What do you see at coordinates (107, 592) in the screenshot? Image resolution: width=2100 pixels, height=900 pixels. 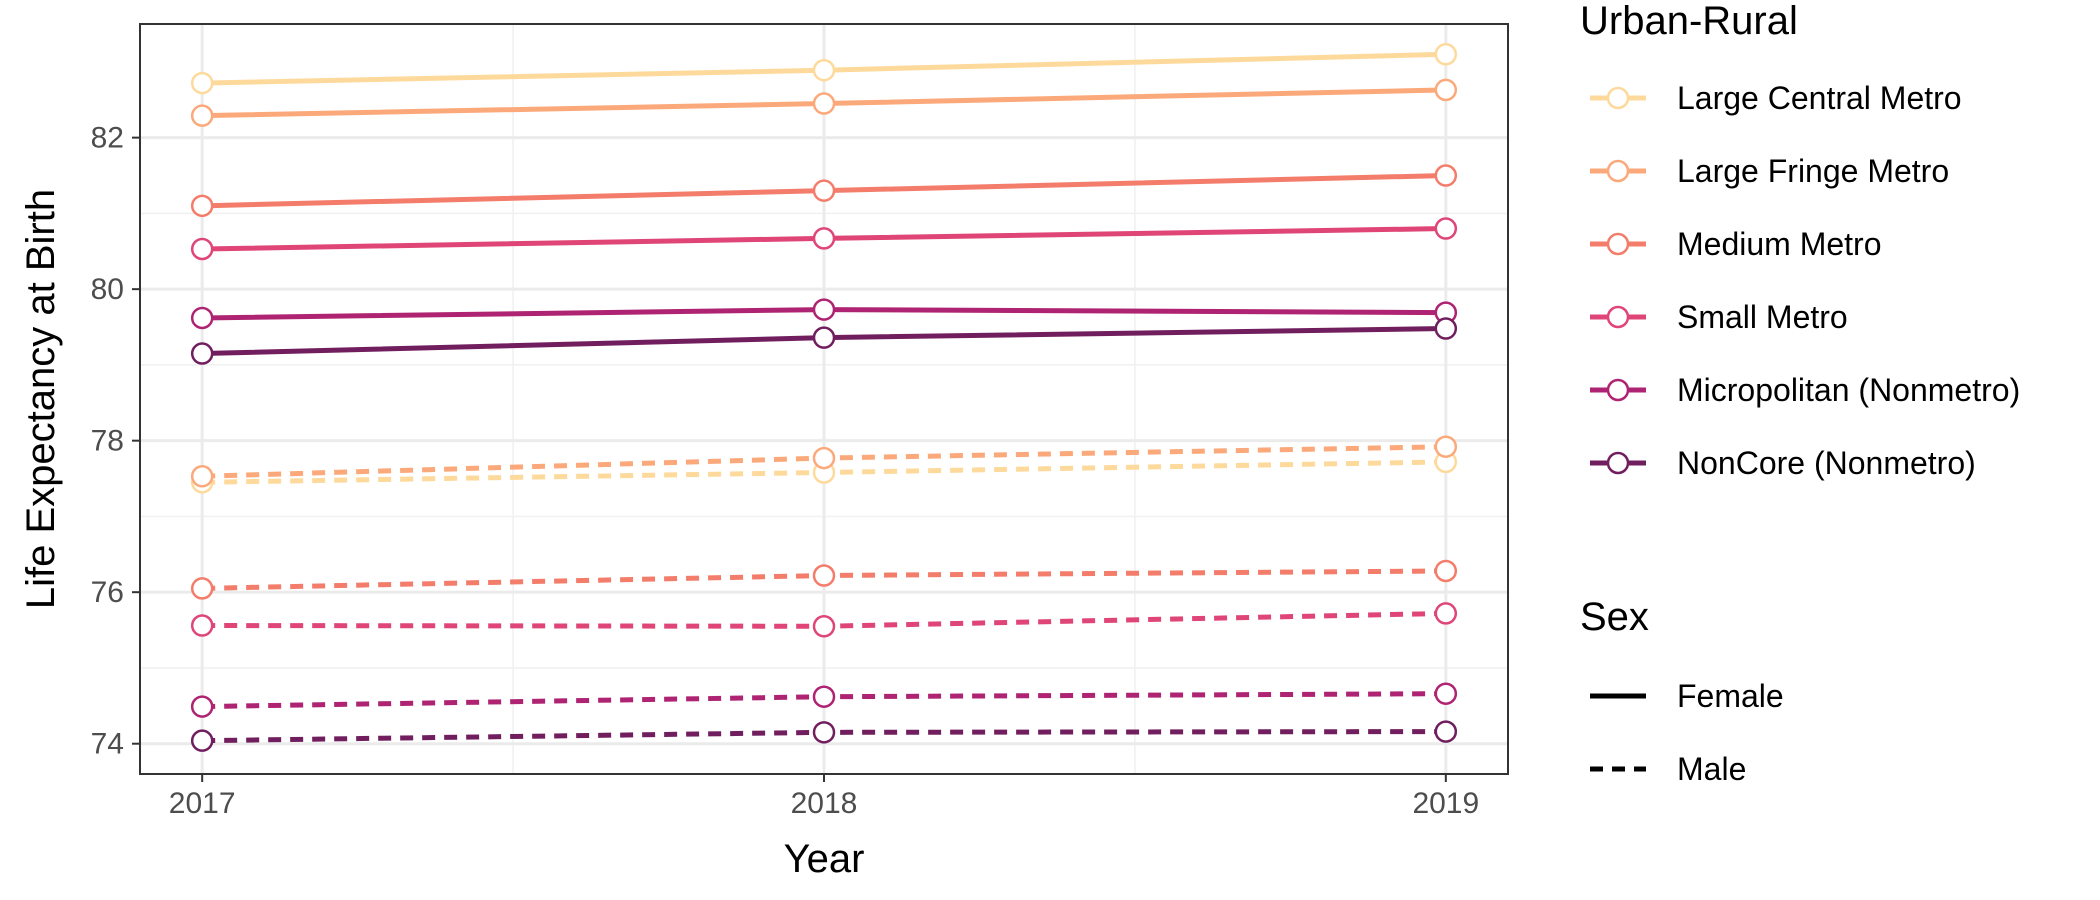 I see `y-tick-label: 76` at bounding box center [107, 592].